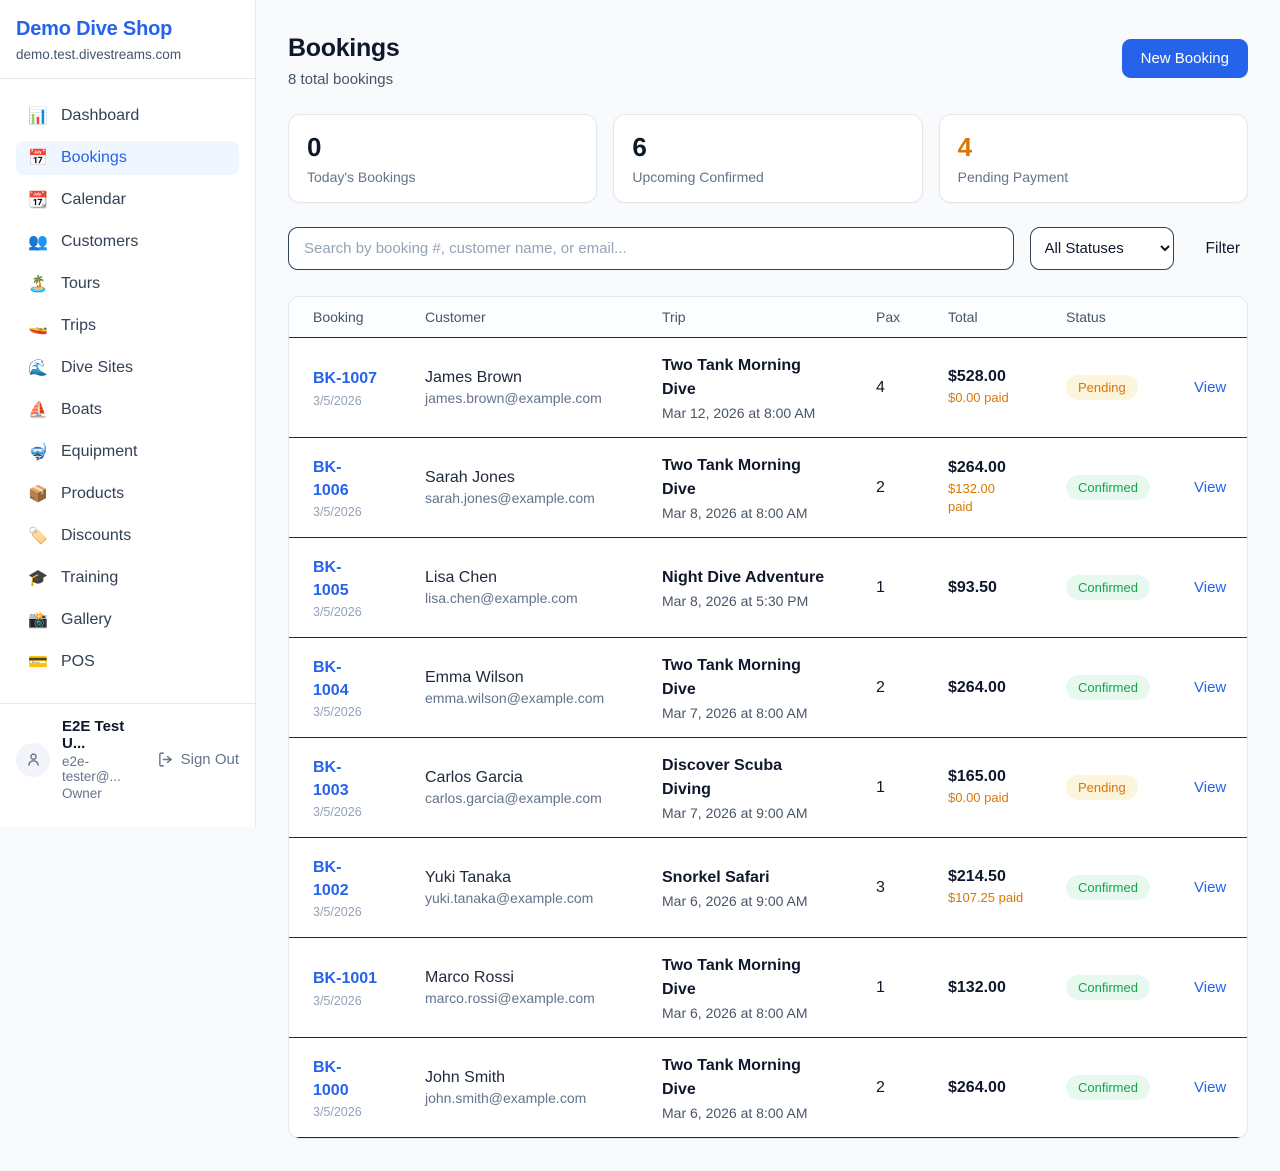 The width and height of the screenshot is (1280, 1171). I want to click on trip-datetime: Mar 6, 2026 at 8:00 AM, so click(735, 1112).